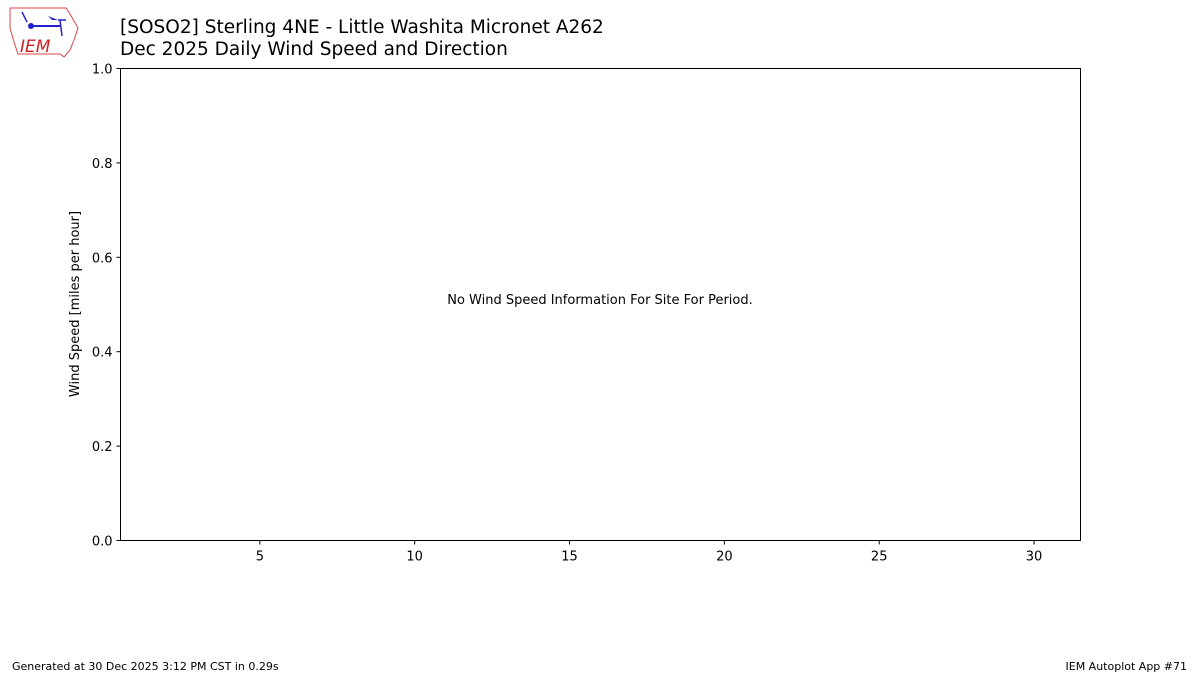 The image size is (1200, 675). Describe the element at coordinates (1126, 666) in the screenshot. I see `footer-app: IEM Autoplot App #71` at that location.